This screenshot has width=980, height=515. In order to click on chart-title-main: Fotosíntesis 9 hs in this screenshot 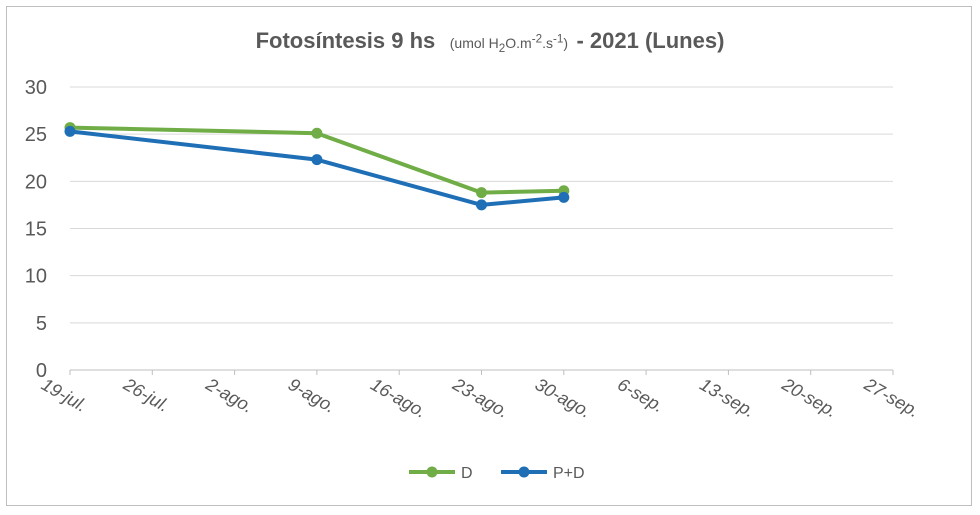, I will do `click(345, 40)`.